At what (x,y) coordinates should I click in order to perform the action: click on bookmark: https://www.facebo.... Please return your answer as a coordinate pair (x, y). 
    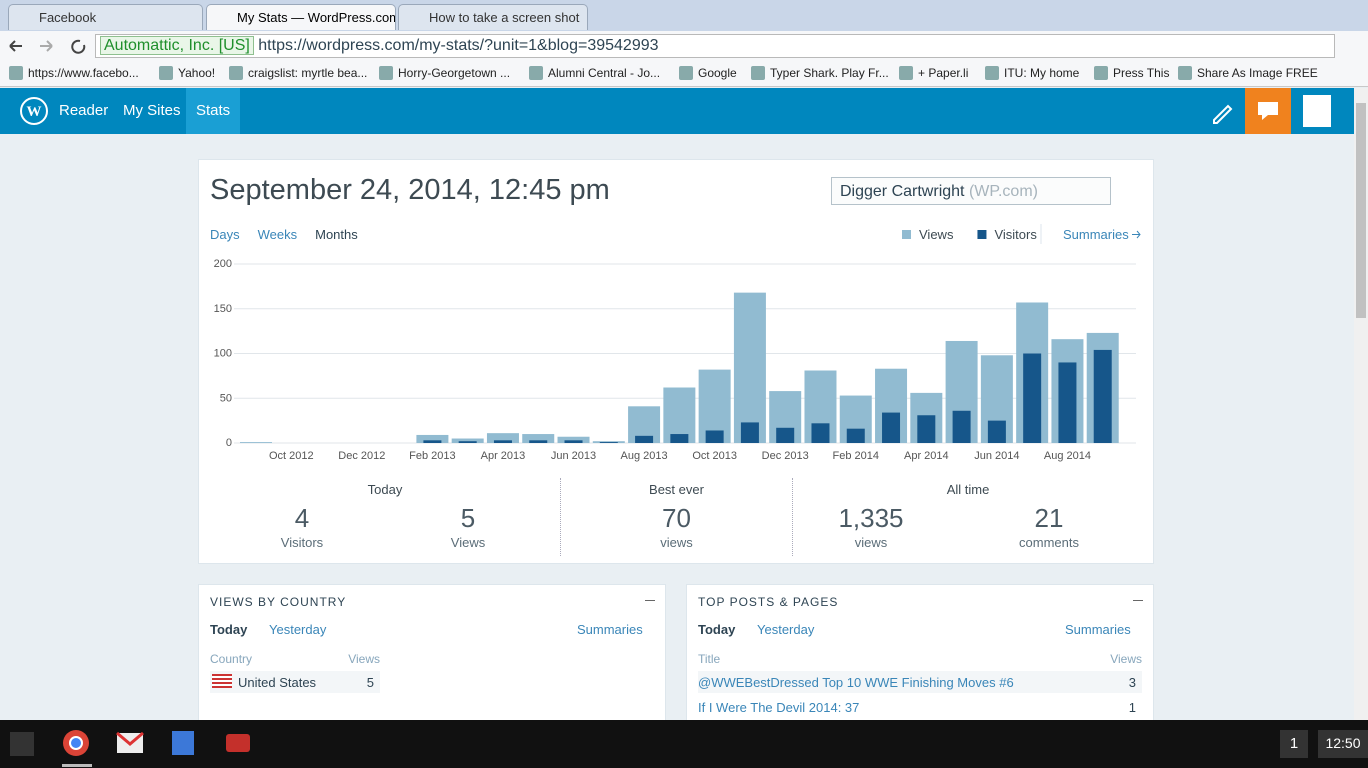
    Looking at the image, I should click on (83, 73).